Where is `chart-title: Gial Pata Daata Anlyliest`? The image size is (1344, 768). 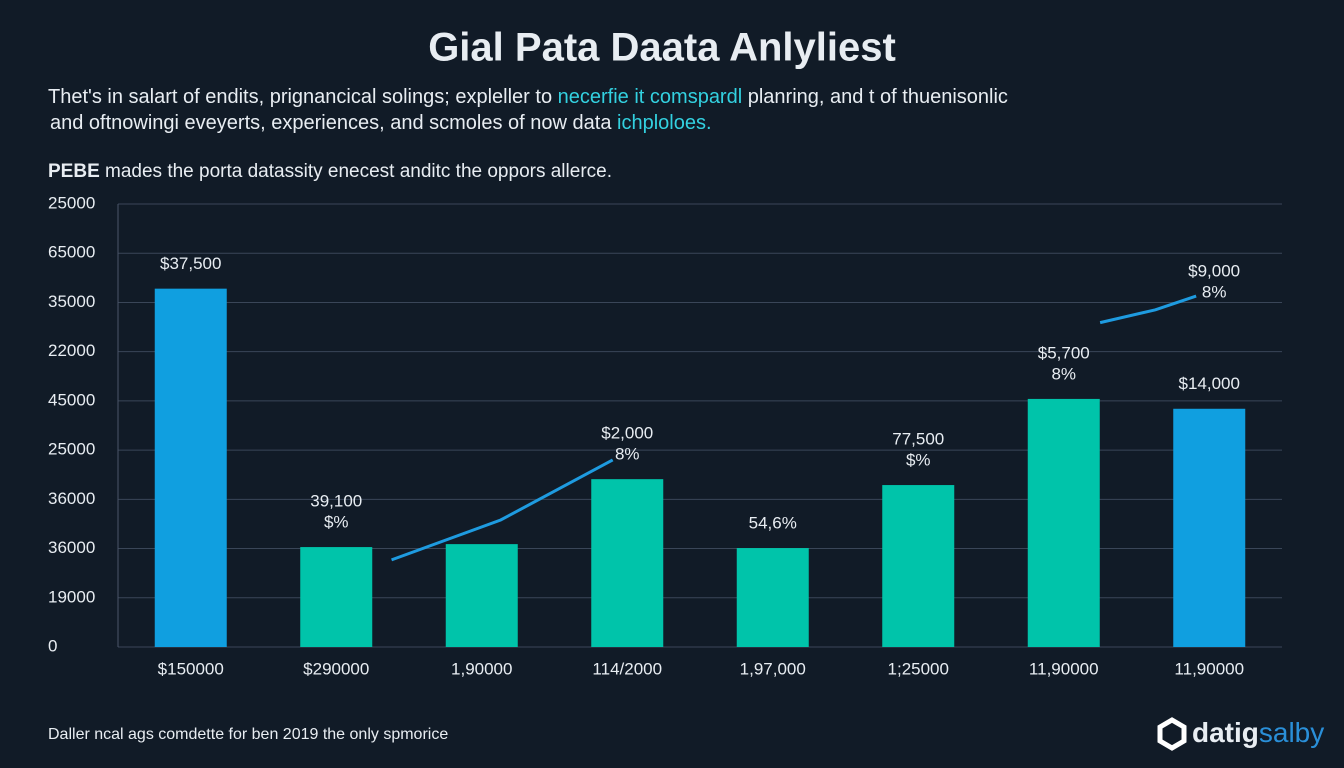 chart-title: Gial Pata Daata Anlyliest is located at coordinates (662, 48).